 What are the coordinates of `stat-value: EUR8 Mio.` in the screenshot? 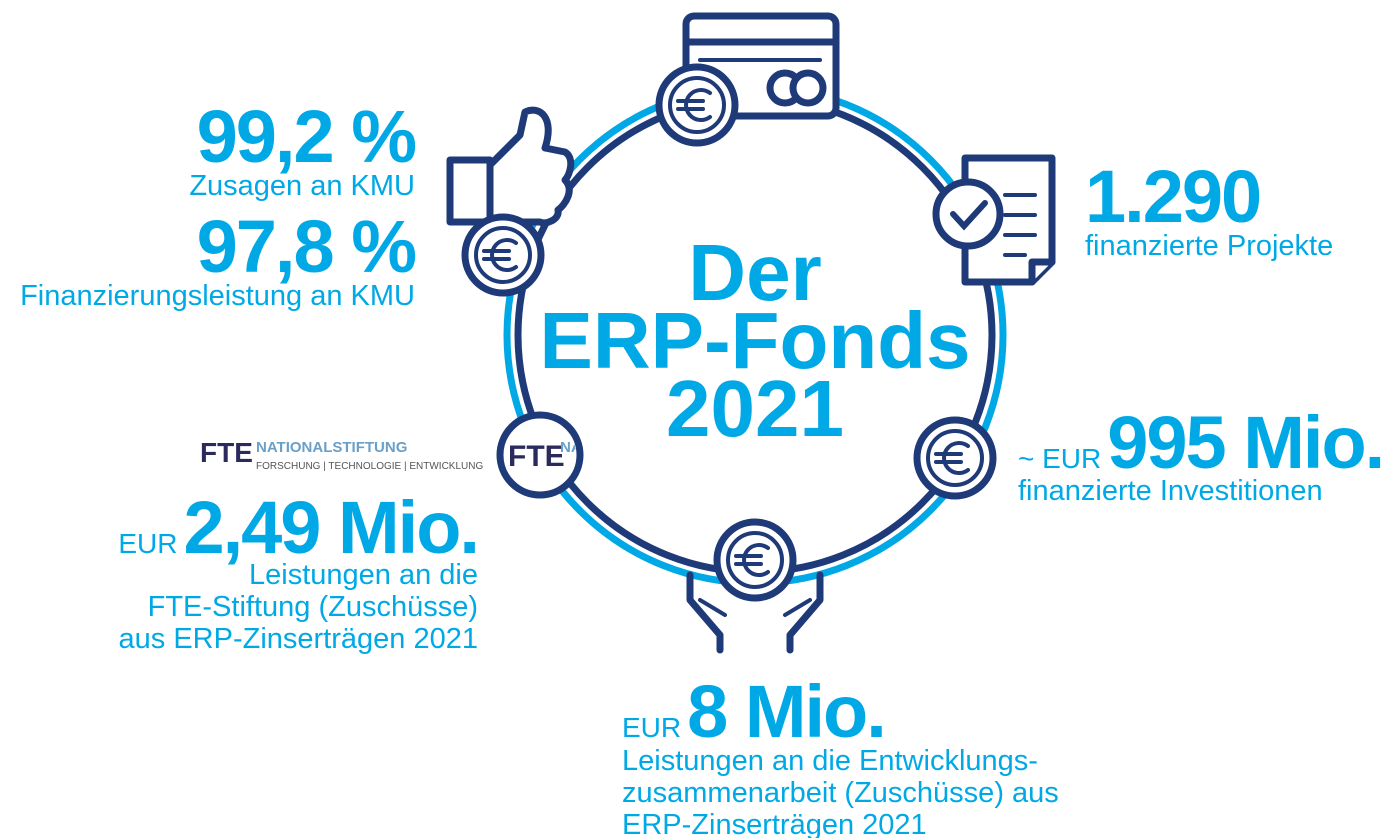 It's located at (753, 711).